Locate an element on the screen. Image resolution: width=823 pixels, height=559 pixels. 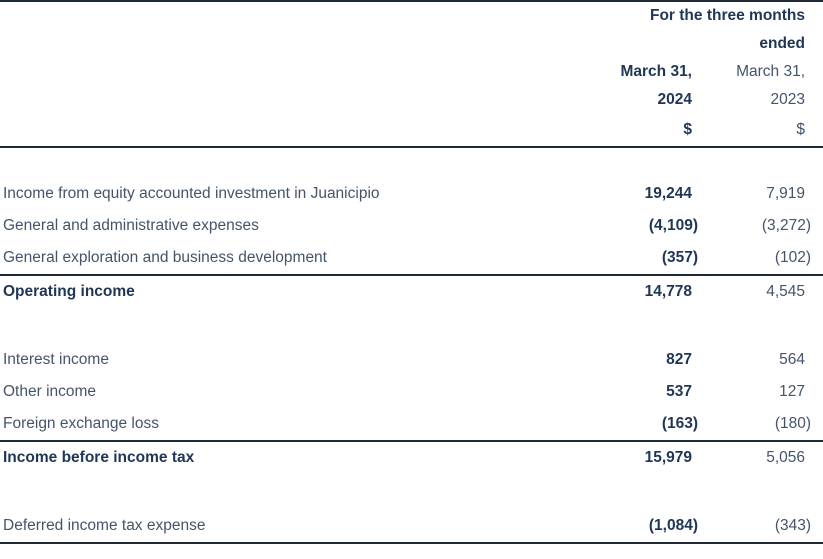
value-2023: 564 is located at coordinates (792, 359).